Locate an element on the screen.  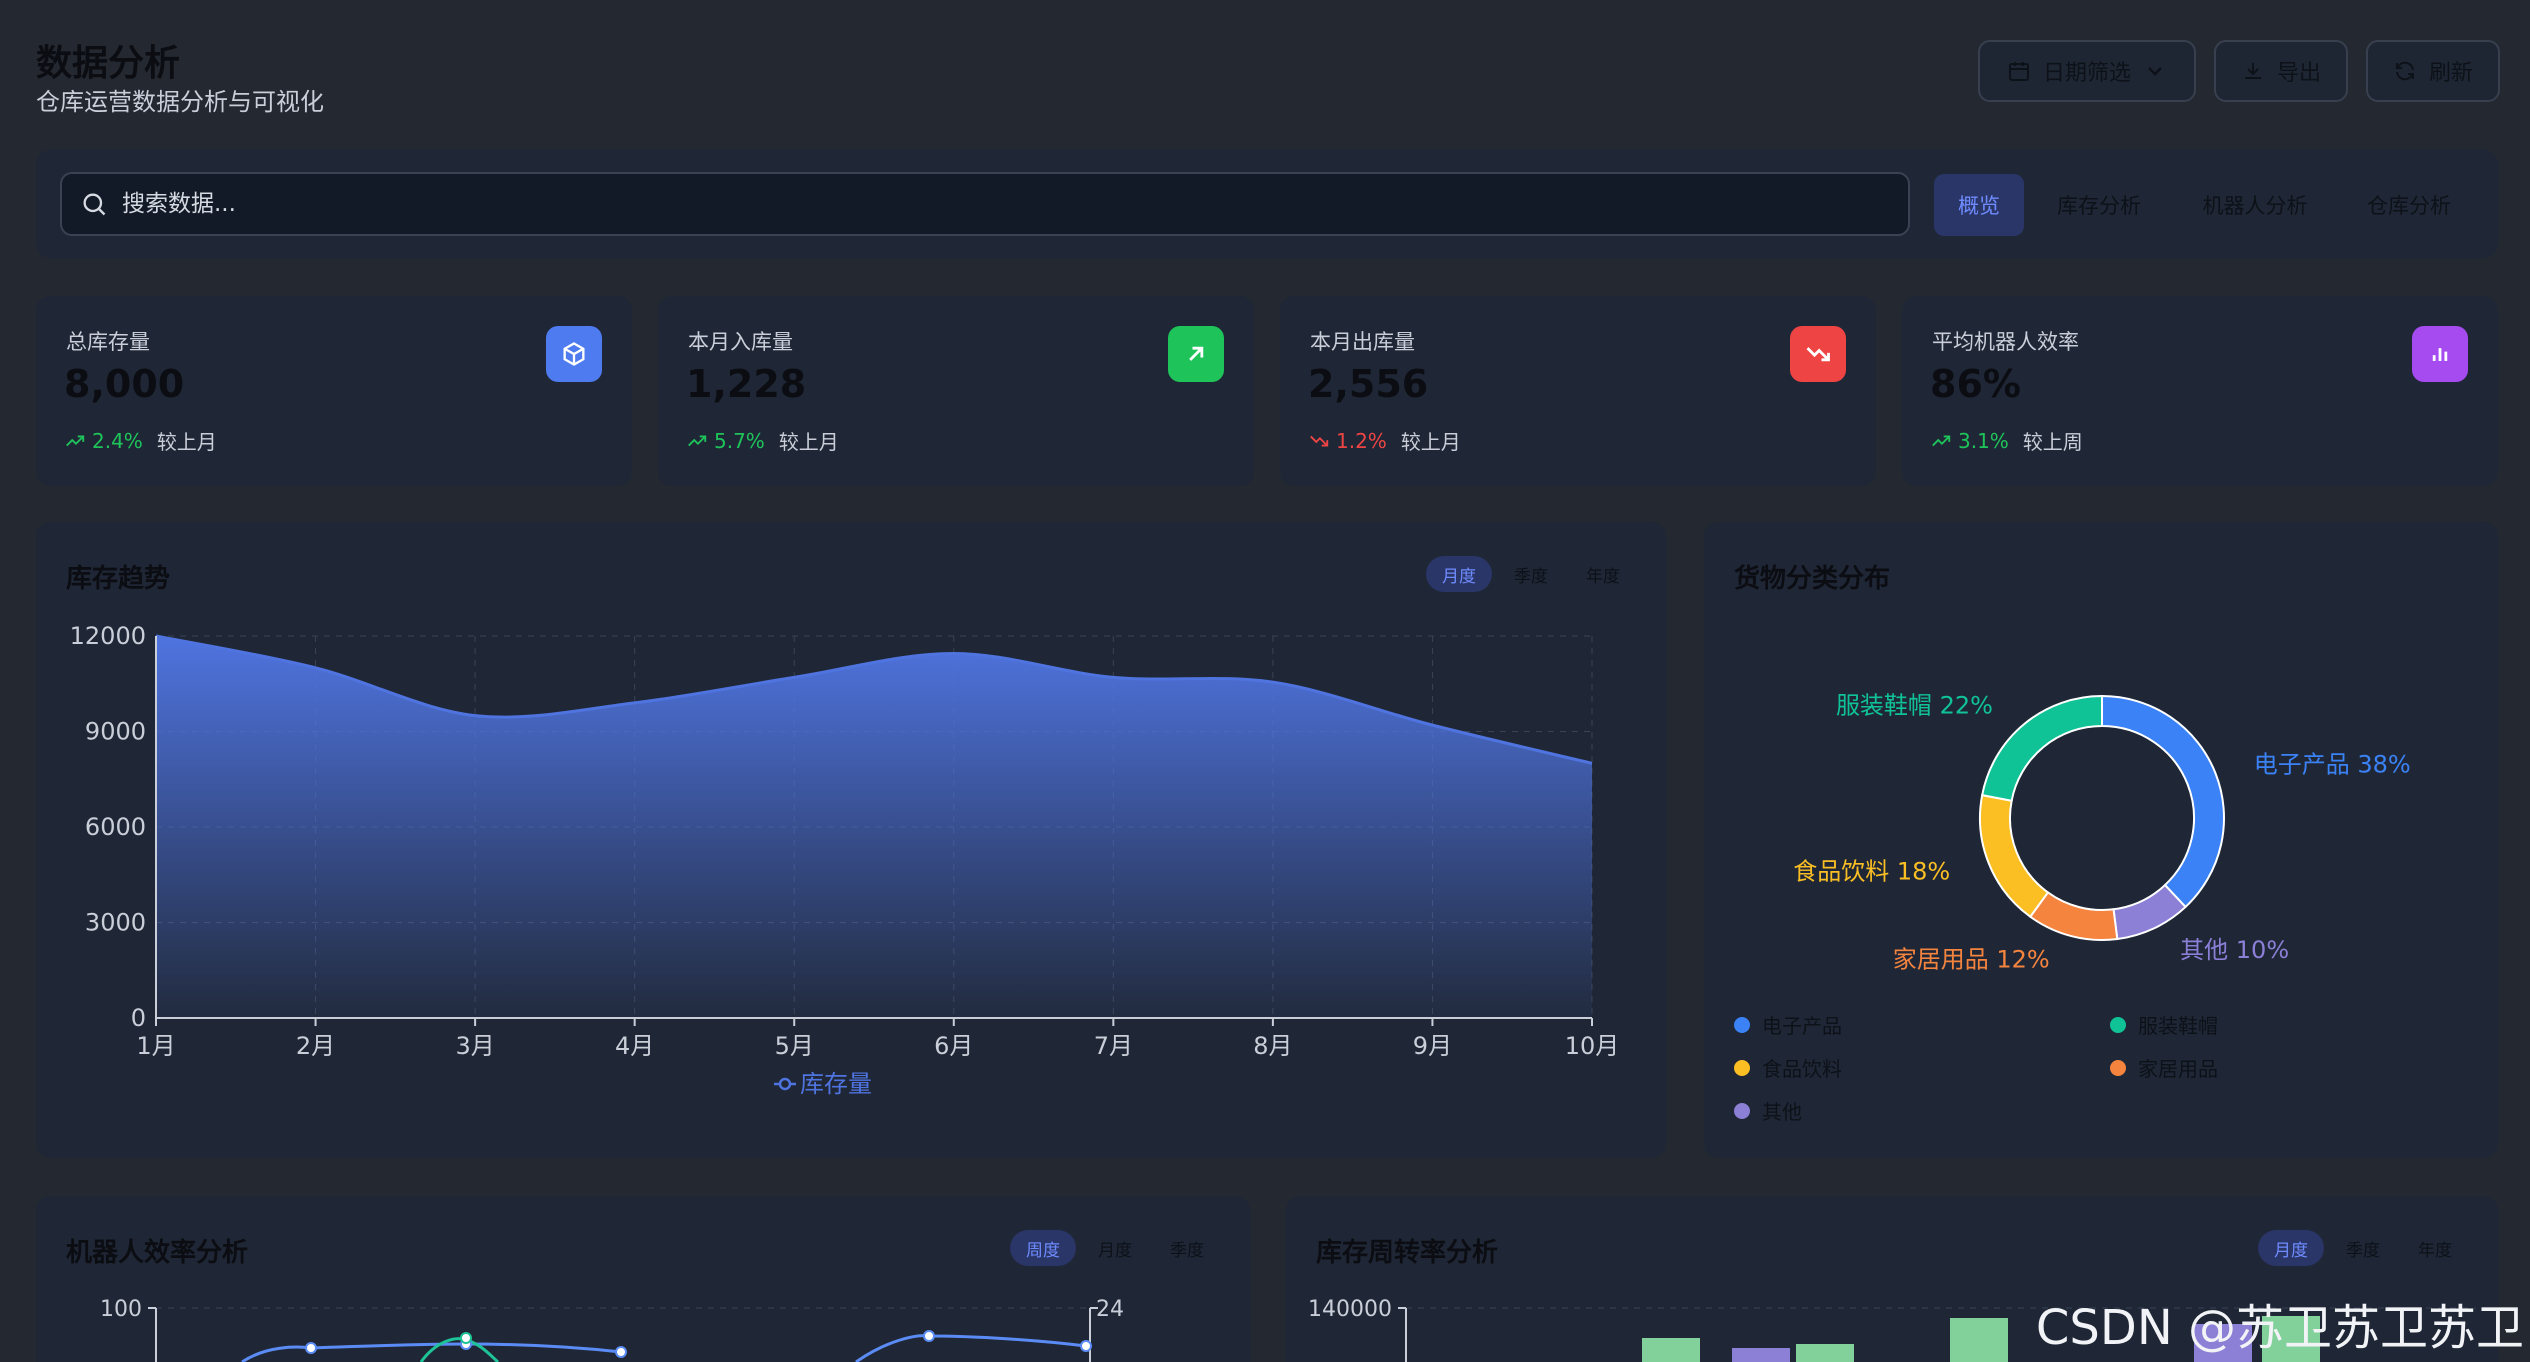
category-donut-chart: 电子产品 38% 其他 10% 家居用品 12% 食品饮料 18% 服装鞋帽 22% is located at coordinates (2102, 833).